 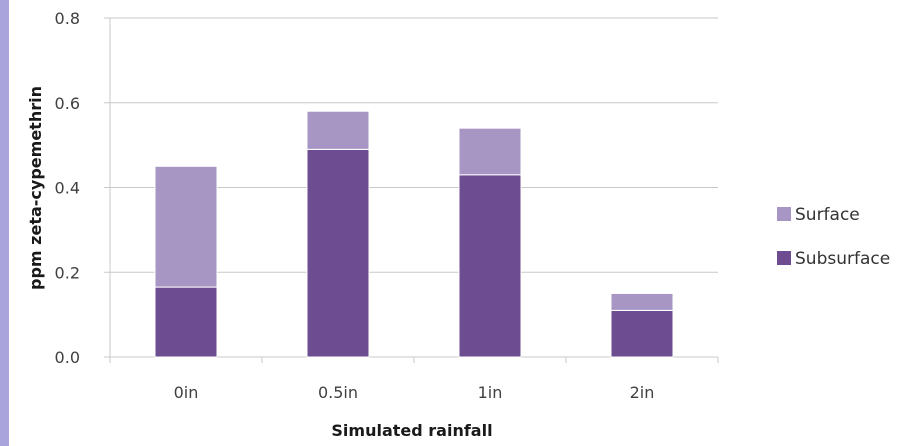 I want to click on y-tick-labels: 0.0 0.2 0.4 0.6 0.8, so click(x=67, y=188).